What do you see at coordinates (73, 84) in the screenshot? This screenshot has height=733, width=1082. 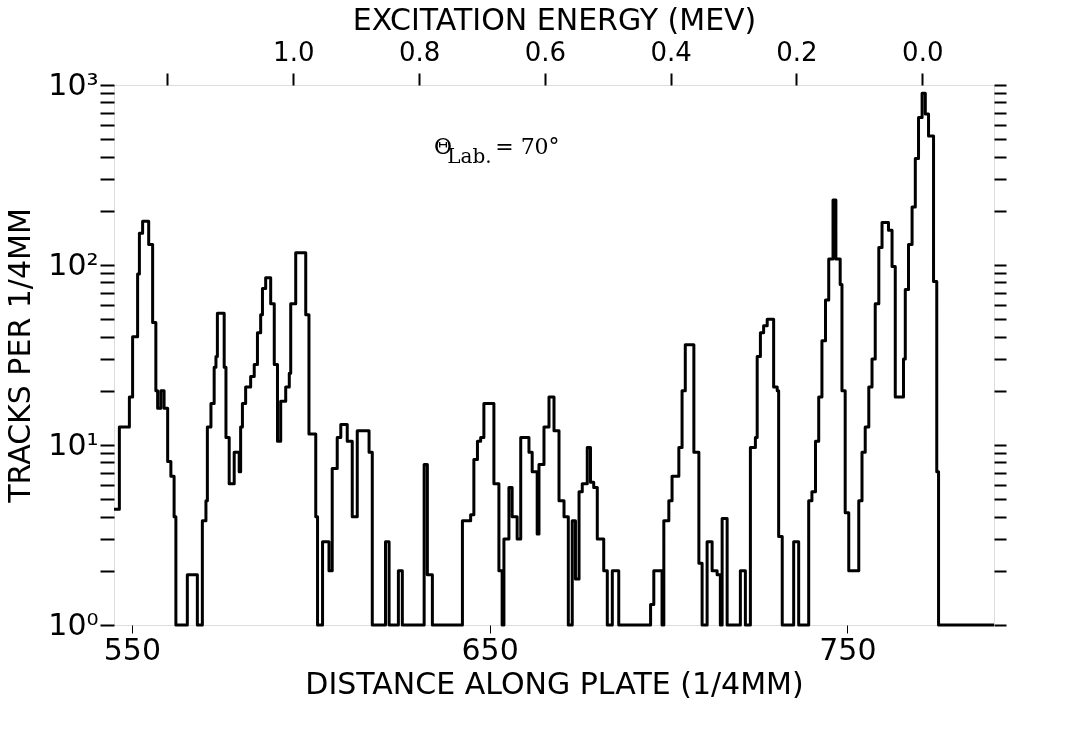 I see `y-tick-label: 10³` at bounding box center [73, 84].